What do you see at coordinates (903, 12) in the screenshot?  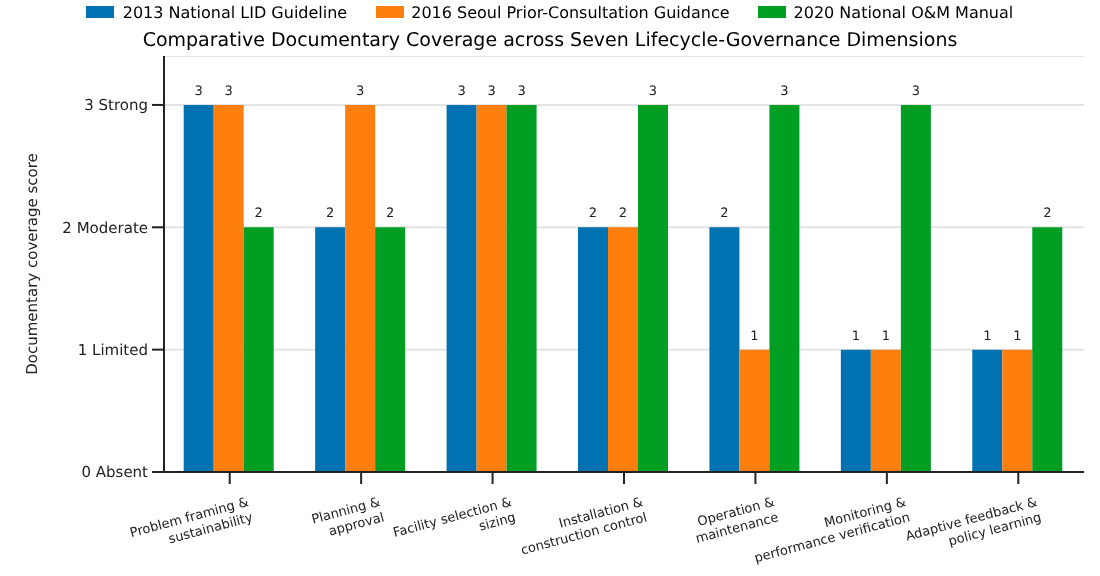 I see `legend-label: 2020 National O&M Manual` at bounding box center [903, 12].